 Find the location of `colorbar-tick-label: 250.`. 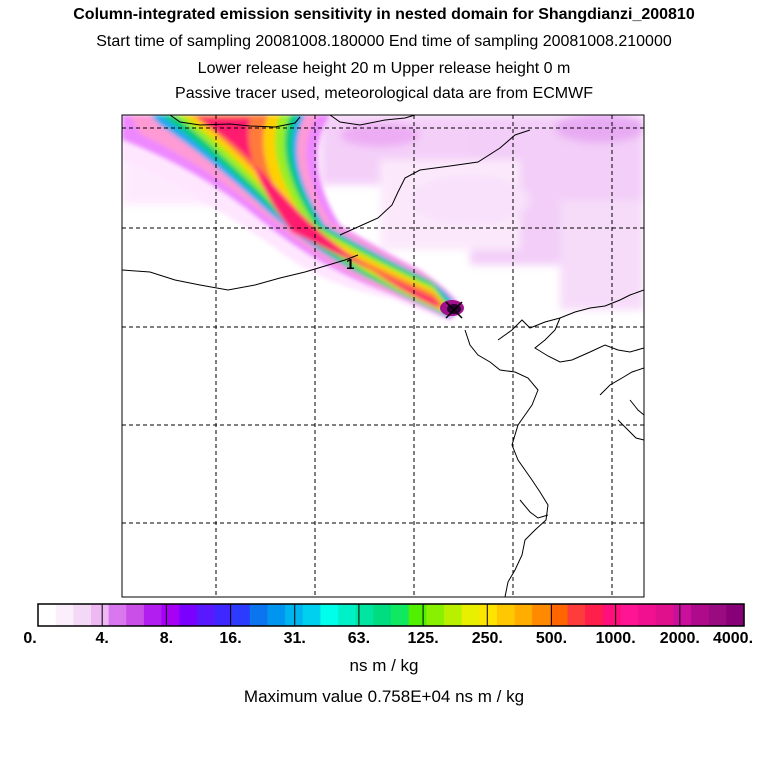

colorbar-tick-label: 250. is located at coordinates (487, 638).